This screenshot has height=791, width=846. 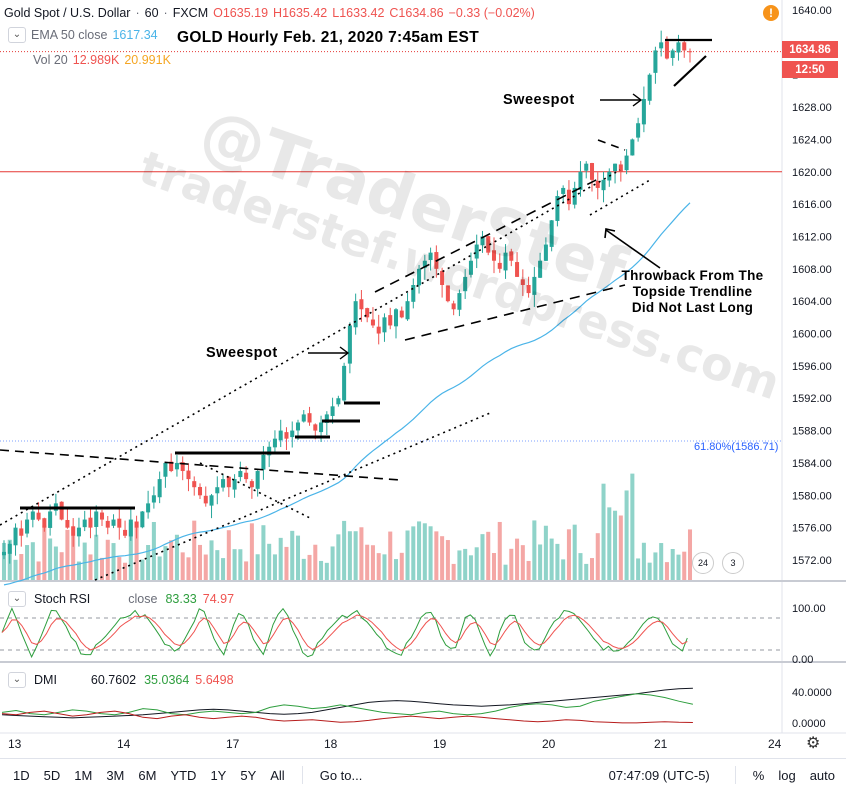 What do you see at coordinates (115, 775) in the screenshot?
I see `range-button-3m: 3M` at bounding box center [115, 775].